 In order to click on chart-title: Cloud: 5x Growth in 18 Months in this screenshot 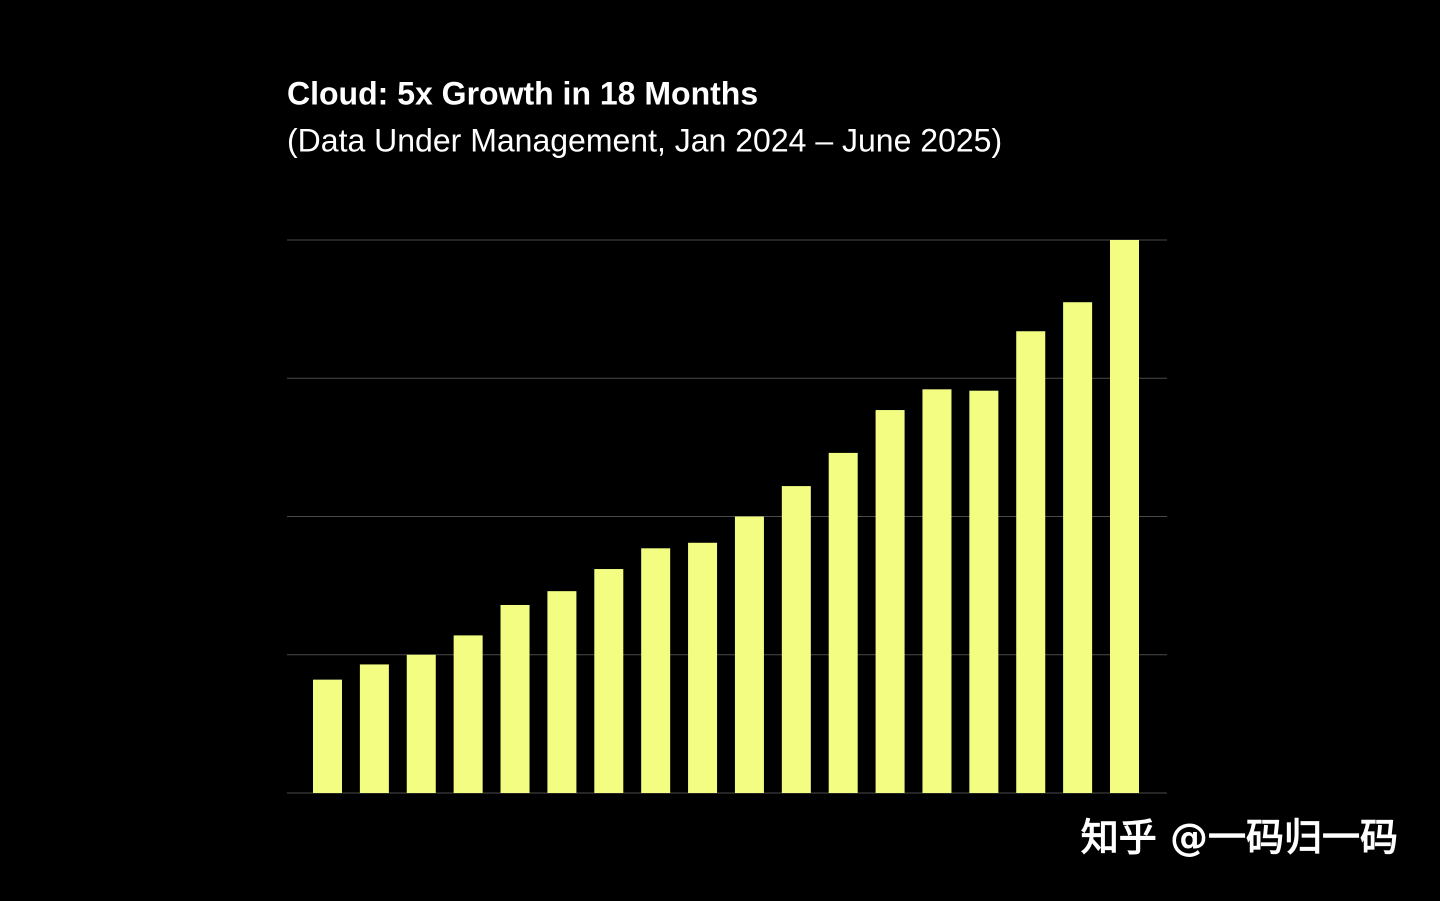, I will do `click(522, 93)`.